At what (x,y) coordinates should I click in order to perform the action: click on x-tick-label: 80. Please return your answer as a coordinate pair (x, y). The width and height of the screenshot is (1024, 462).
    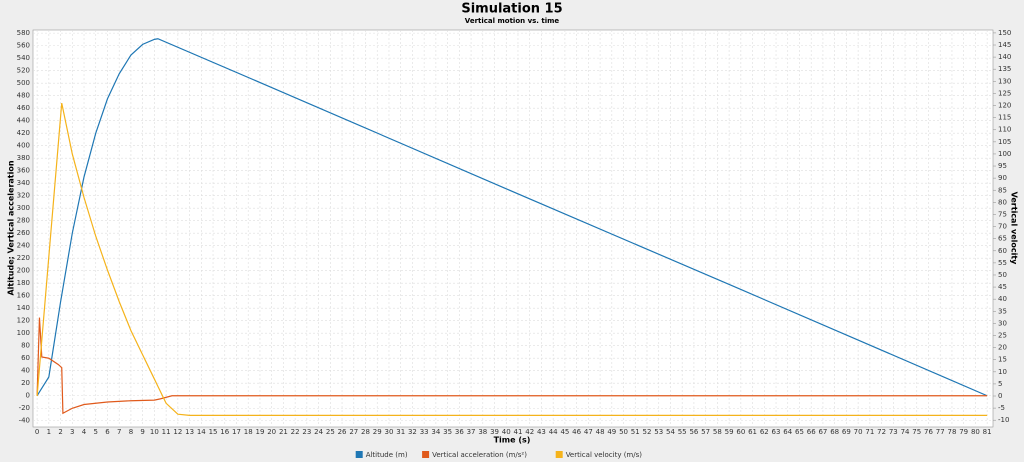
    Looking at the image, I should click on (975, 432).